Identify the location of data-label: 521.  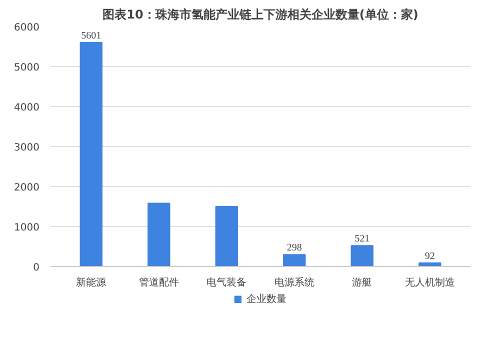
(362, 239).